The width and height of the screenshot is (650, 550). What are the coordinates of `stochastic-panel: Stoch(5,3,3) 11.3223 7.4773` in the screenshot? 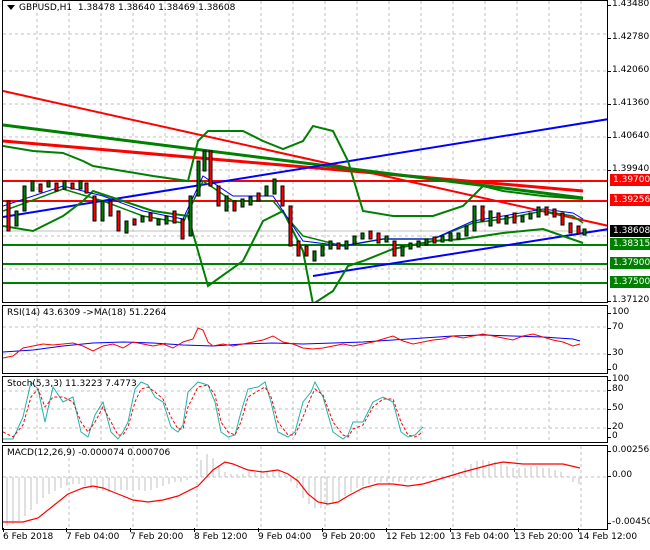 It's located at (305, 409).